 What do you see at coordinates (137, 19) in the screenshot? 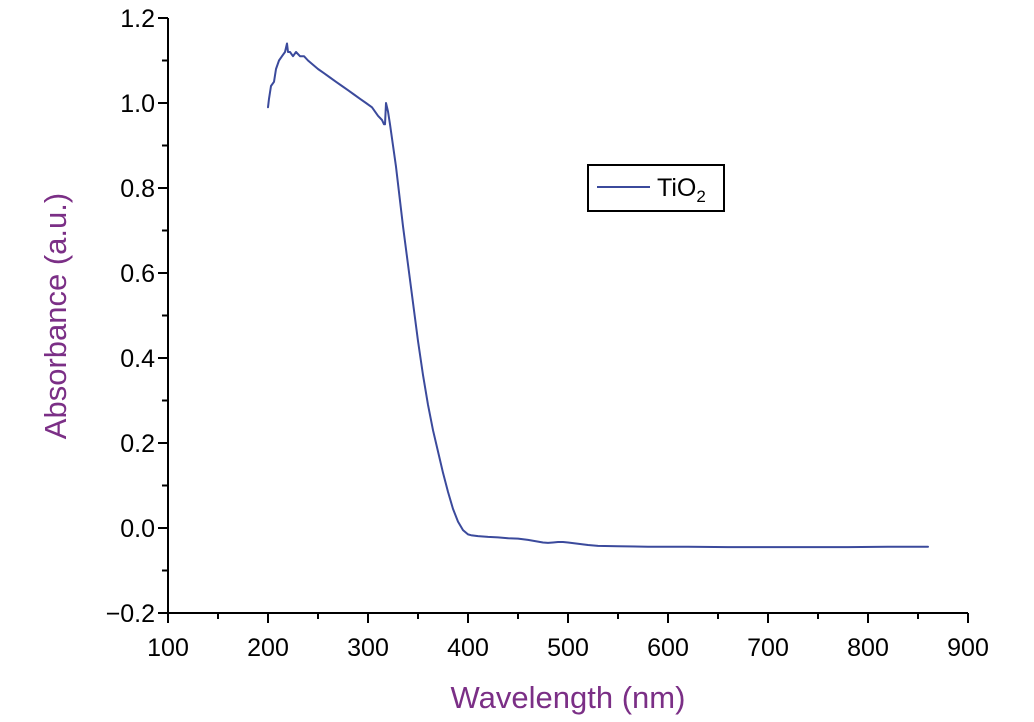
I see `y-tick-label: 1.2` at bounding box center [137, 19].